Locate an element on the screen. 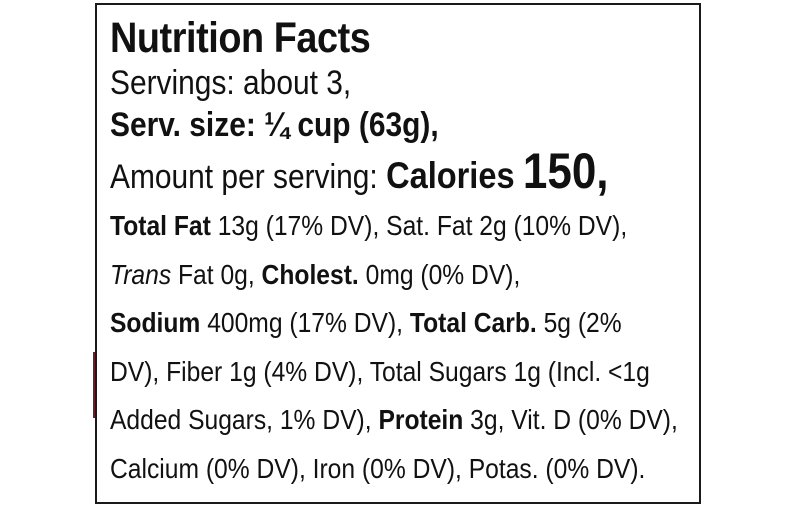 Image resolution: width=800 pixels, height=512 pixels. cholesterol-value: 0mg (0% DV), is located at coordinates (439, 274).